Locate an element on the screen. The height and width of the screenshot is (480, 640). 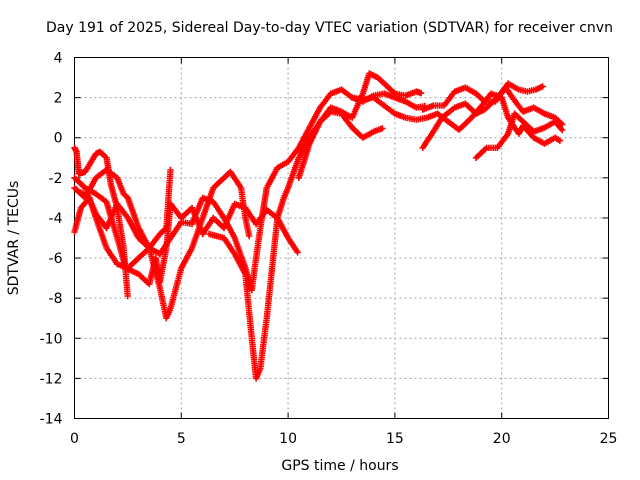
x-tick-label: 15 is located at coordinates (395, 439).